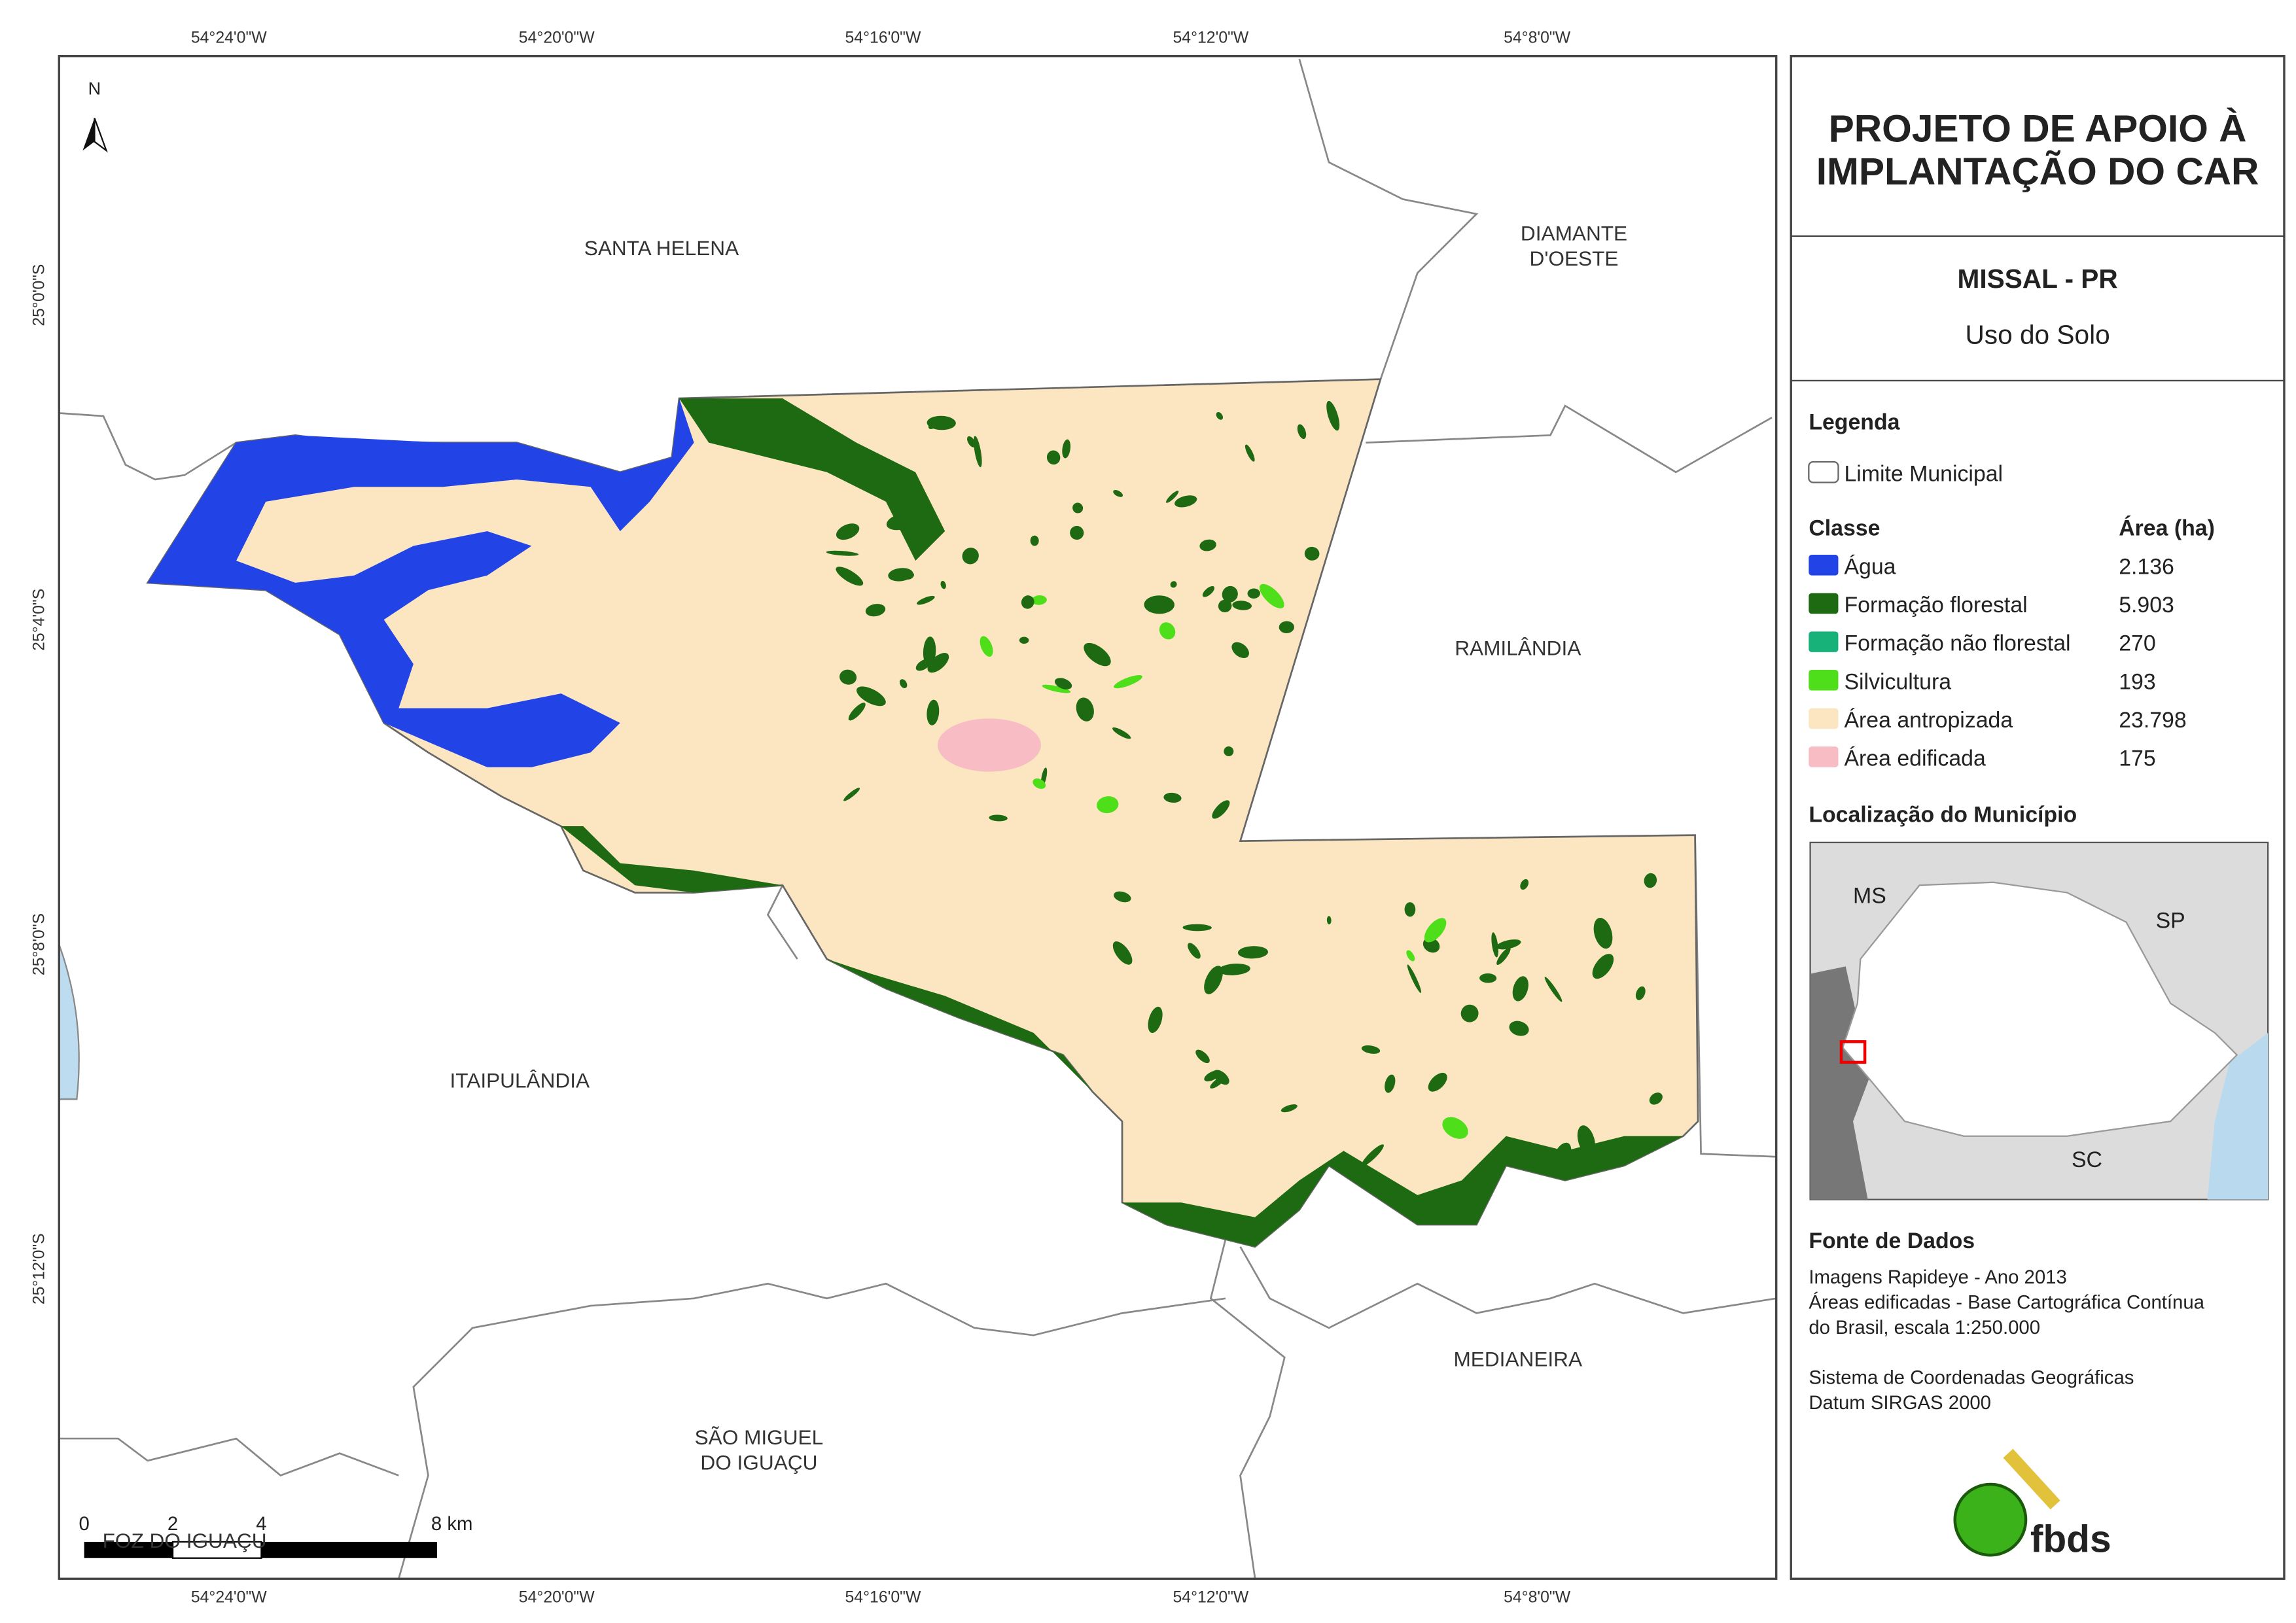 Image resolution: width=2296 pixels, height=1623 pixels. I want to click on forest-area, so click(959, 1026).